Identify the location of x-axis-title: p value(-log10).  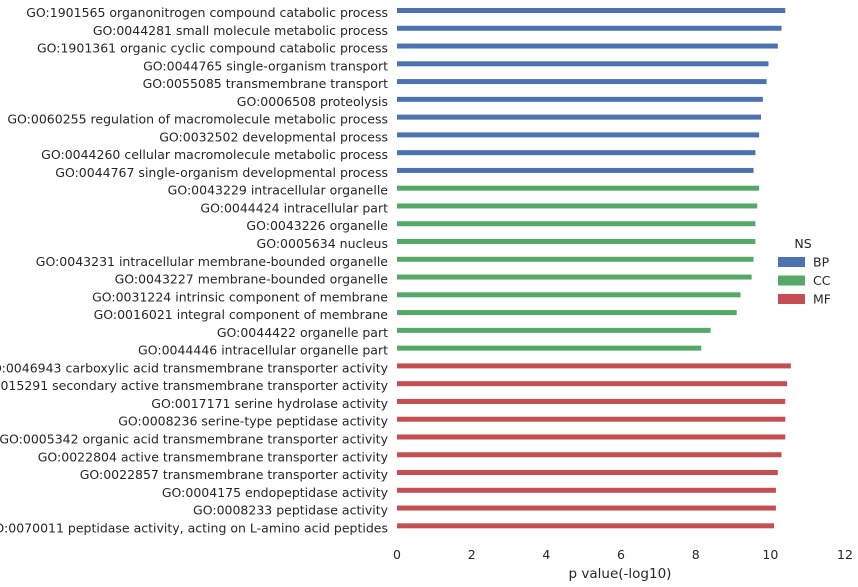
(620, 574).